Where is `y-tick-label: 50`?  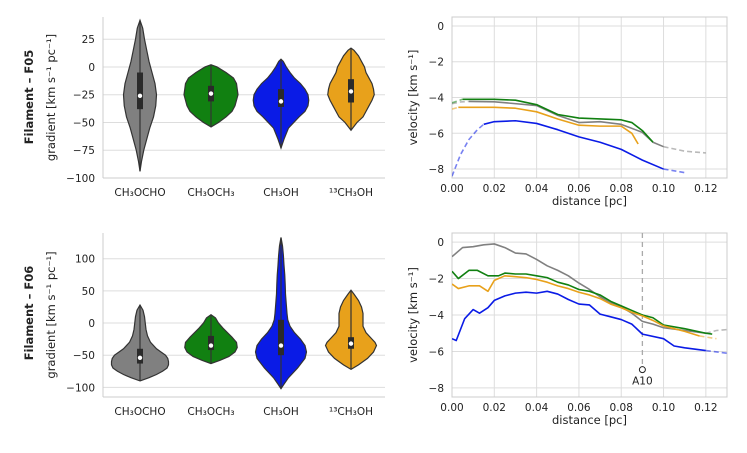
y-tick-label: 50 is located at coordinates (88, 292).